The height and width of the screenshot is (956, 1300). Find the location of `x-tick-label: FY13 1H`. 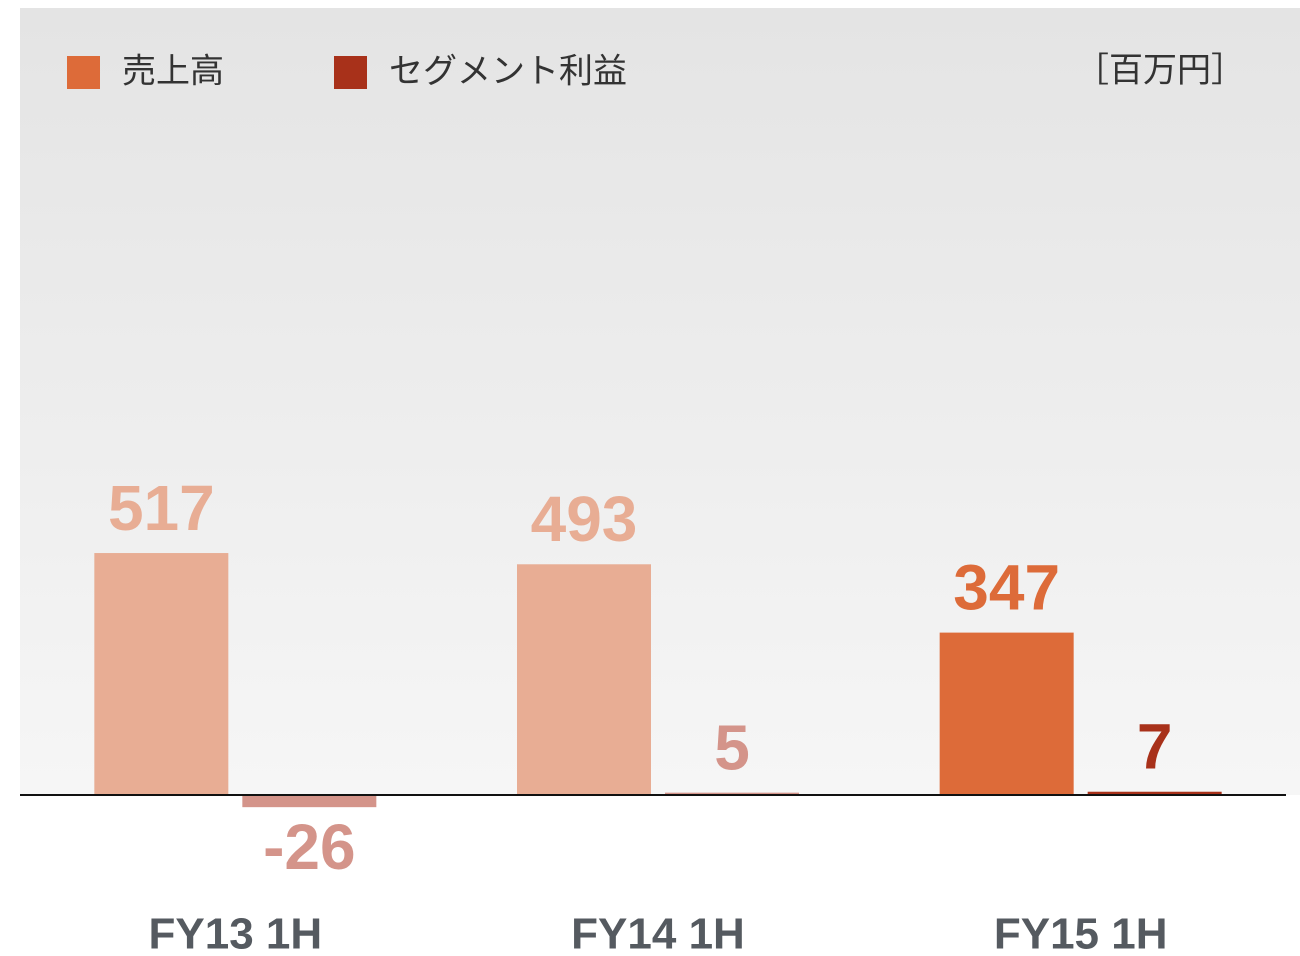

x-tick-label: FY13 1H is located at coordinates (236, 933).